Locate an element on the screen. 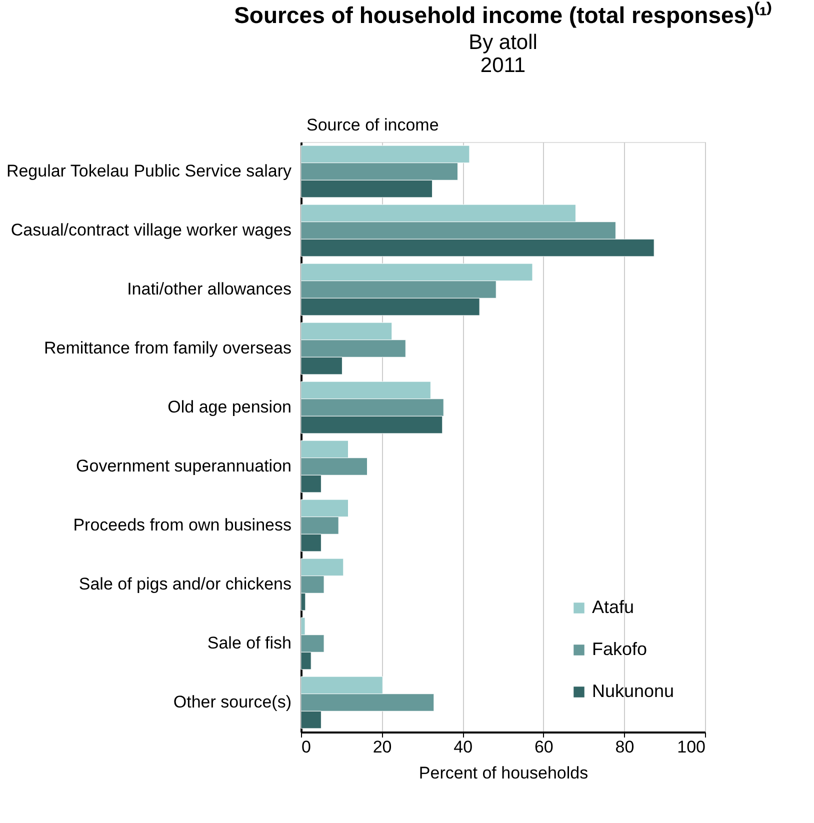 This screenshot has height=823, width=814. y-tick-label: Government superannuation is located at coordinates (184, 466).